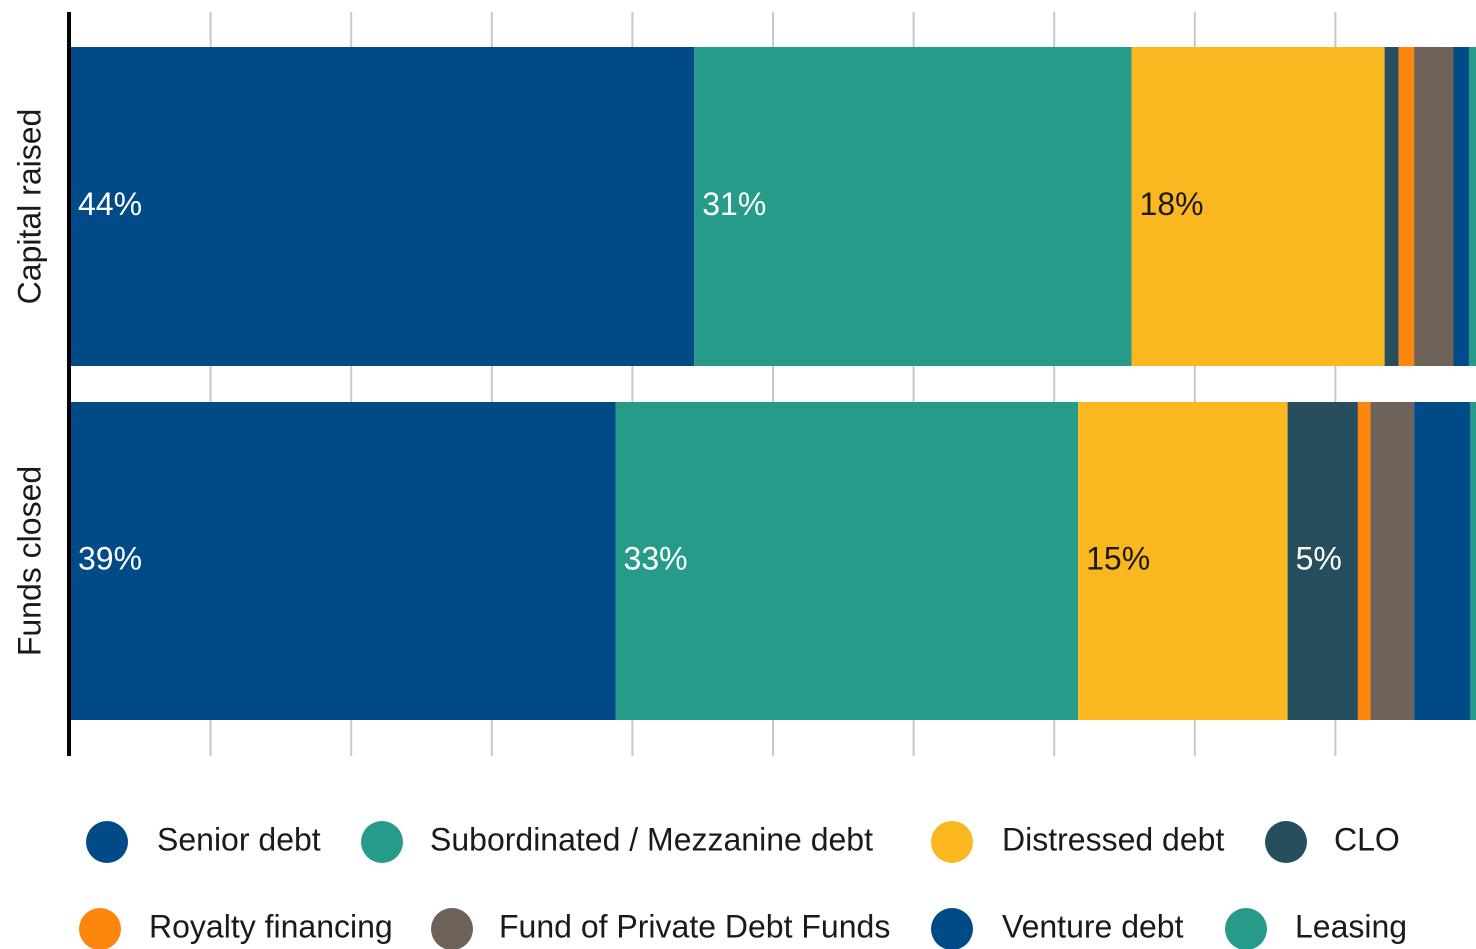 The image size is (1476, 949). I want to click on legend-label: Fund of Private Debt Funds, so click(694, 926).